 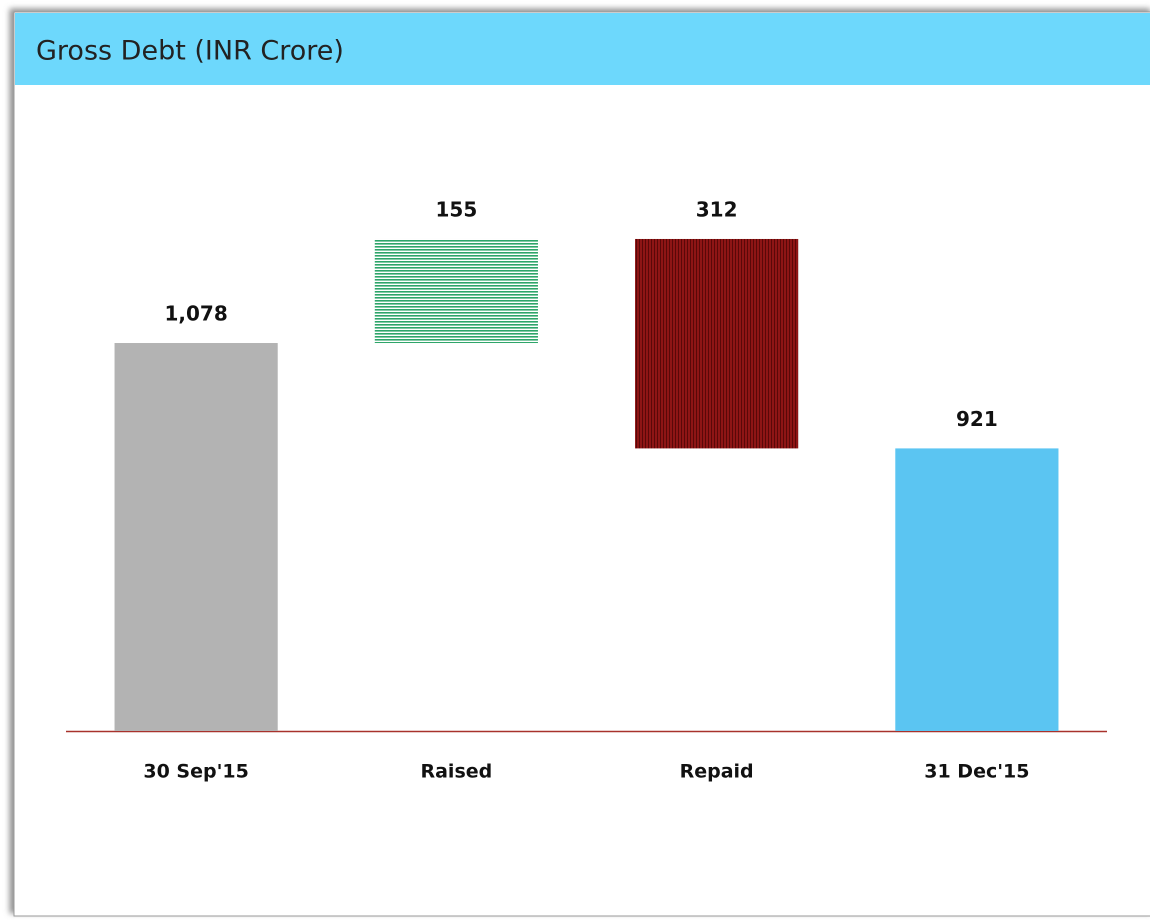 What do you see at coordinates (456, 772) in the screenshot?
I see `x-tick-label: Raised` at bounding box center [456, 772].